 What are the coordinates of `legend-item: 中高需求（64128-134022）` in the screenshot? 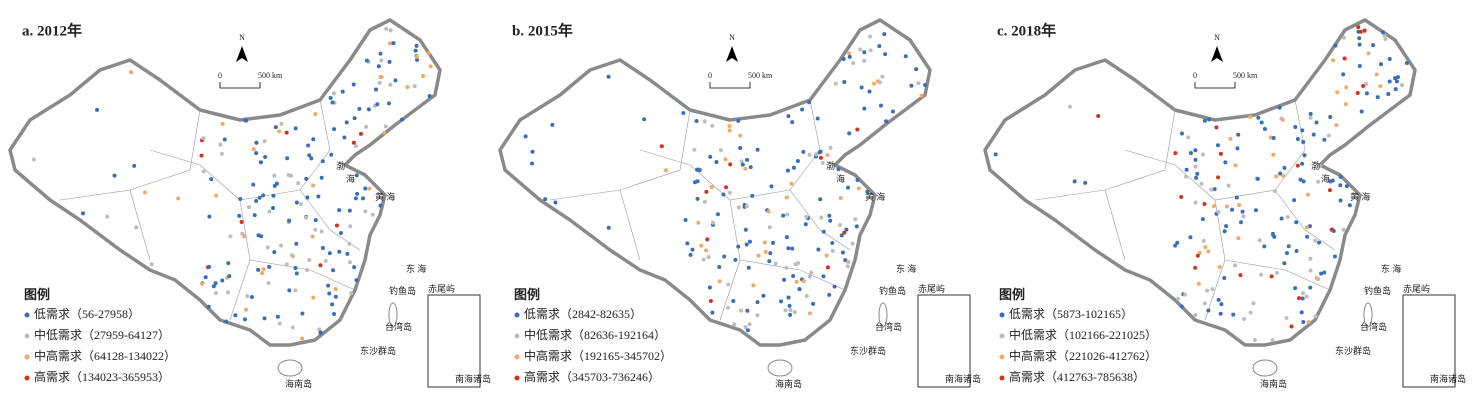 It's located at (105, 355).